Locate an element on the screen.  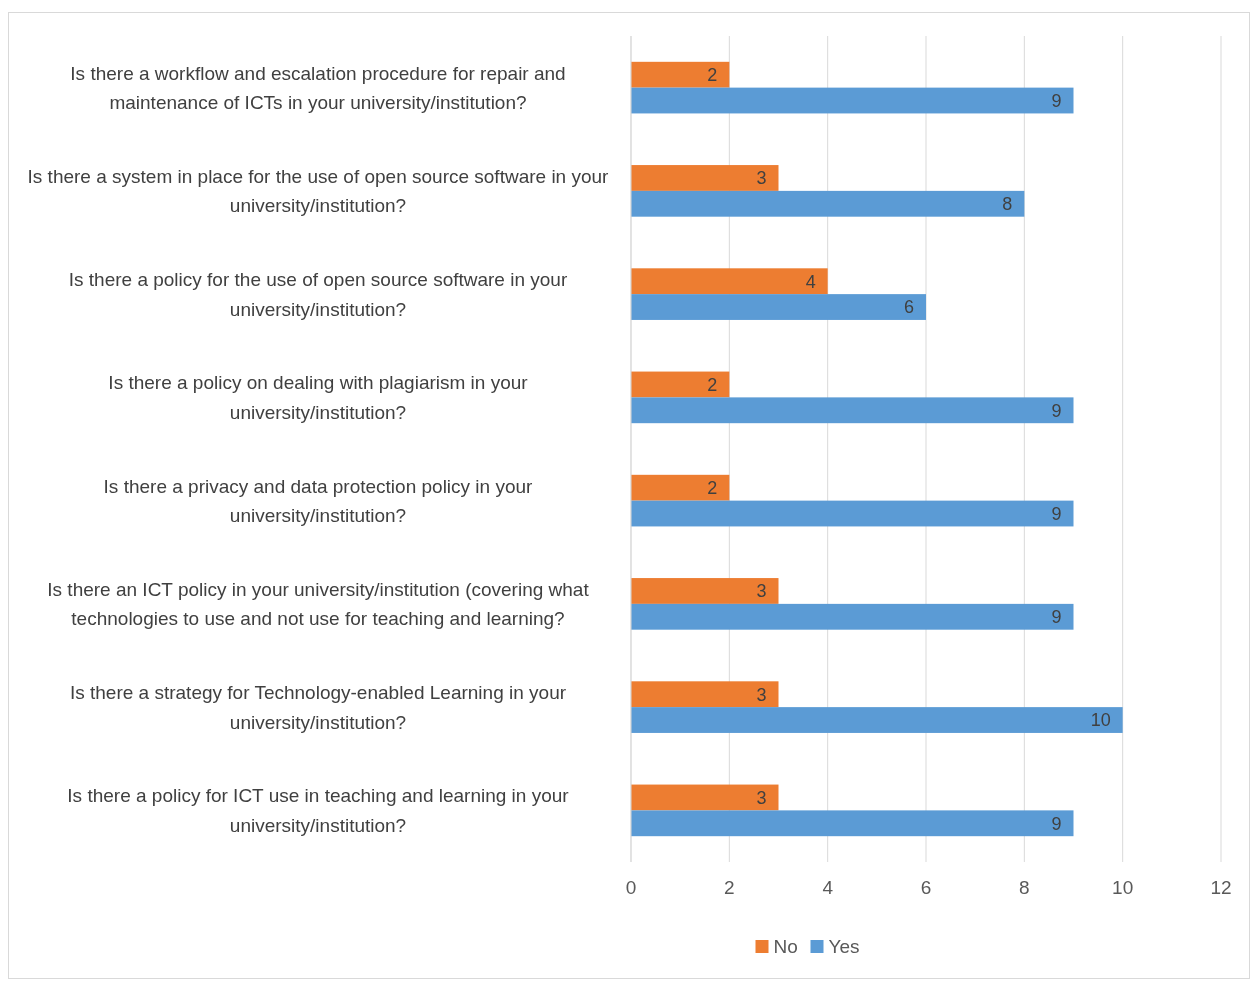
data-label: 10 is located at coordinates (1100, 720).